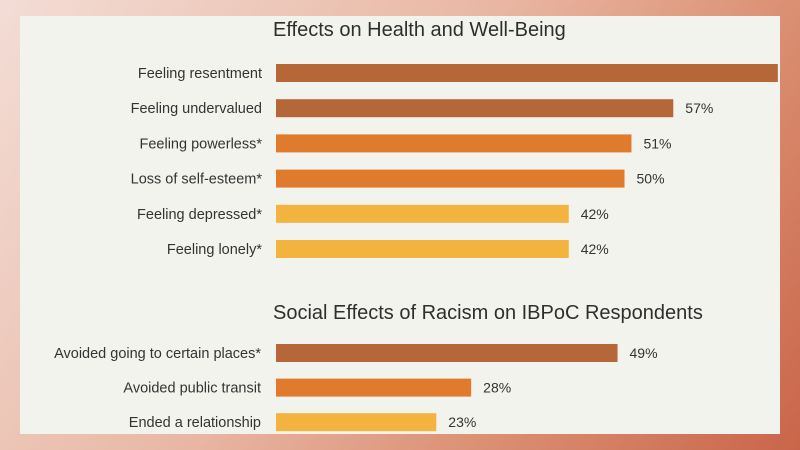  Describe the element at coordinates (214, 250) in the screenshot. I see `category-label: Feeling lonely*` at that location.